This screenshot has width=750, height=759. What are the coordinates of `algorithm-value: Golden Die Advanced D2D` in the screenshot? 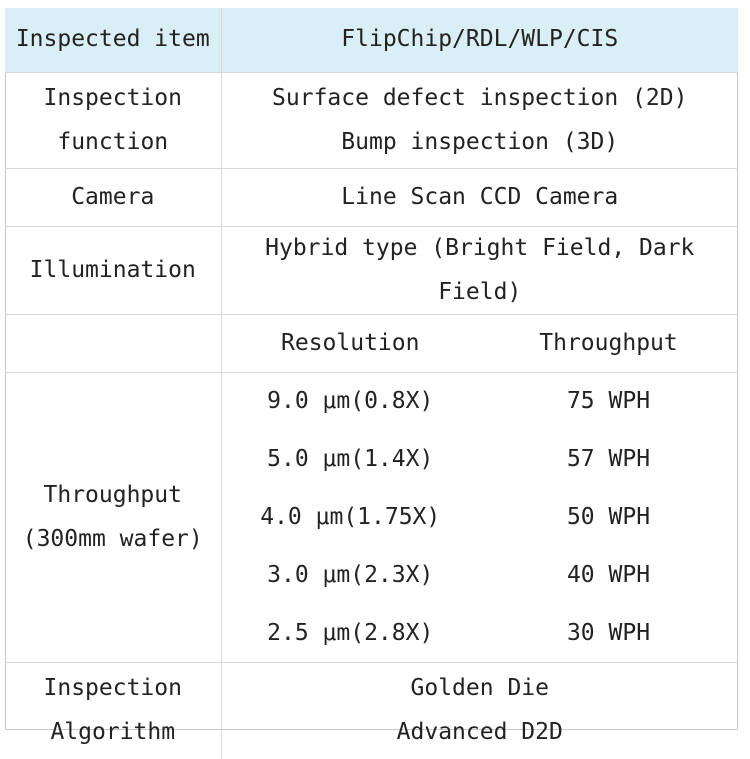 It's located at (480, 710).